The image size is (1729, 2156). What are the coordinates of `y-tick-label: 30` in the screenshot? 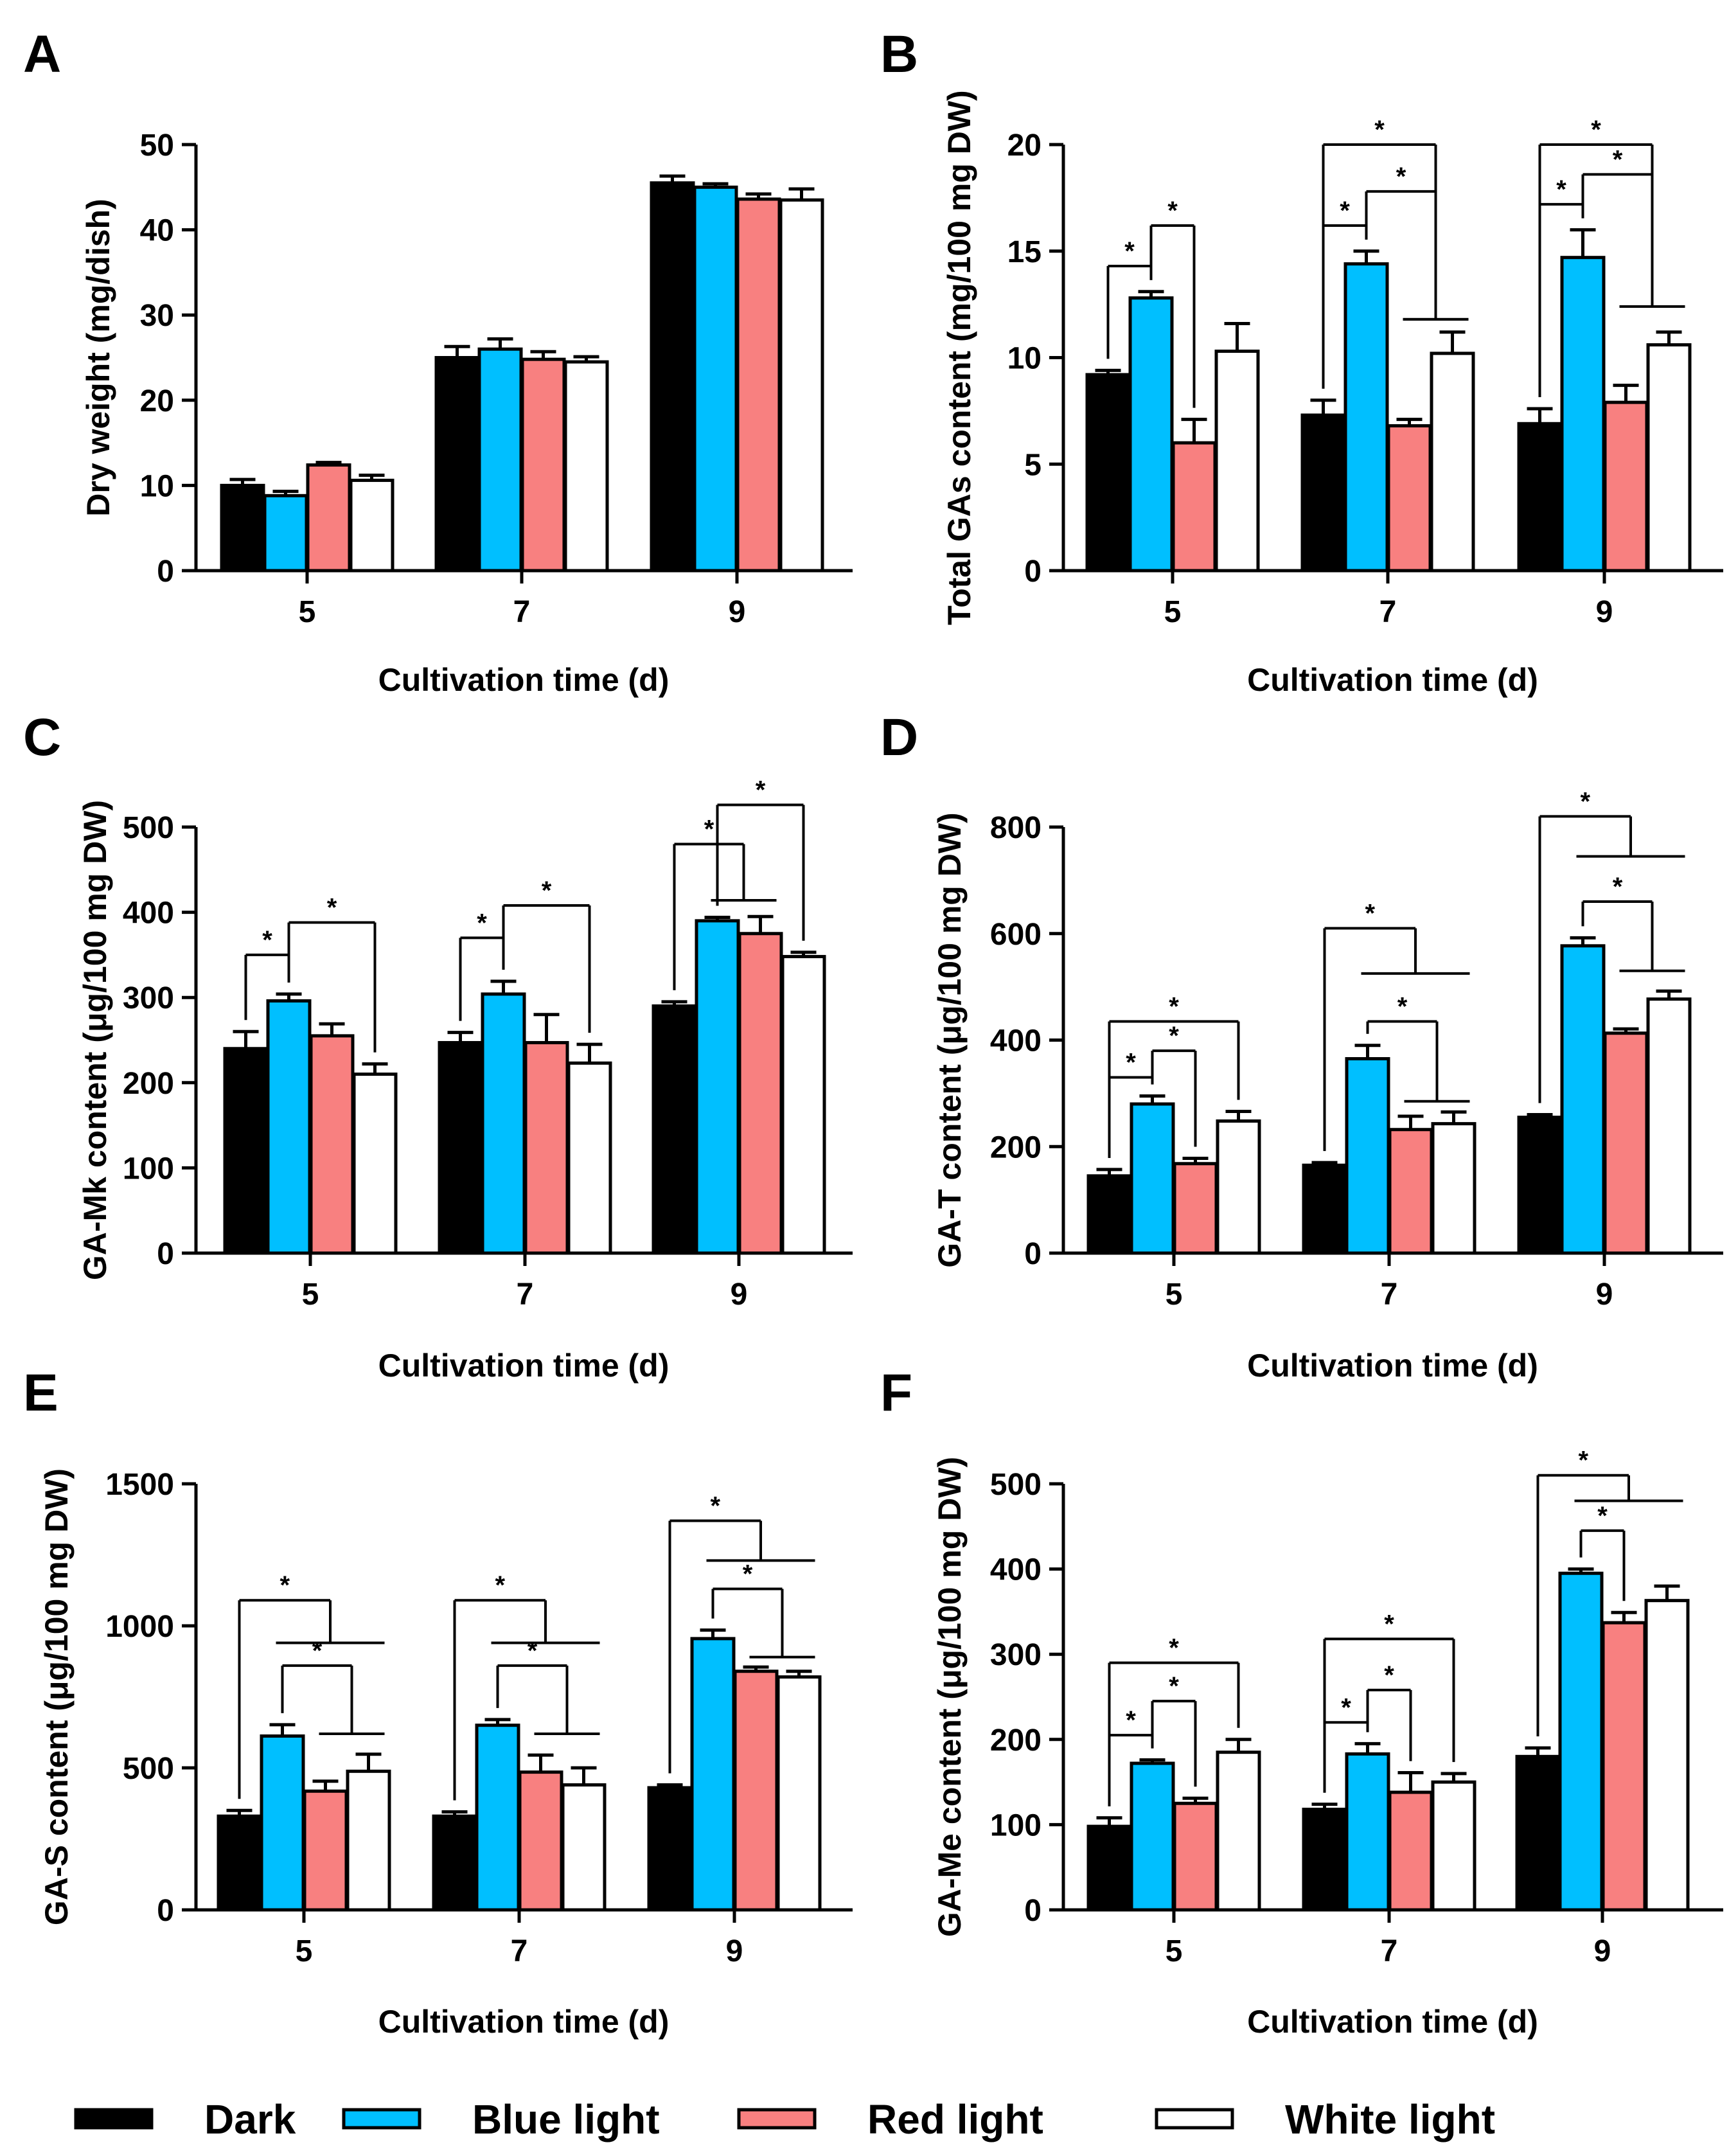 It's located at (157, 316).